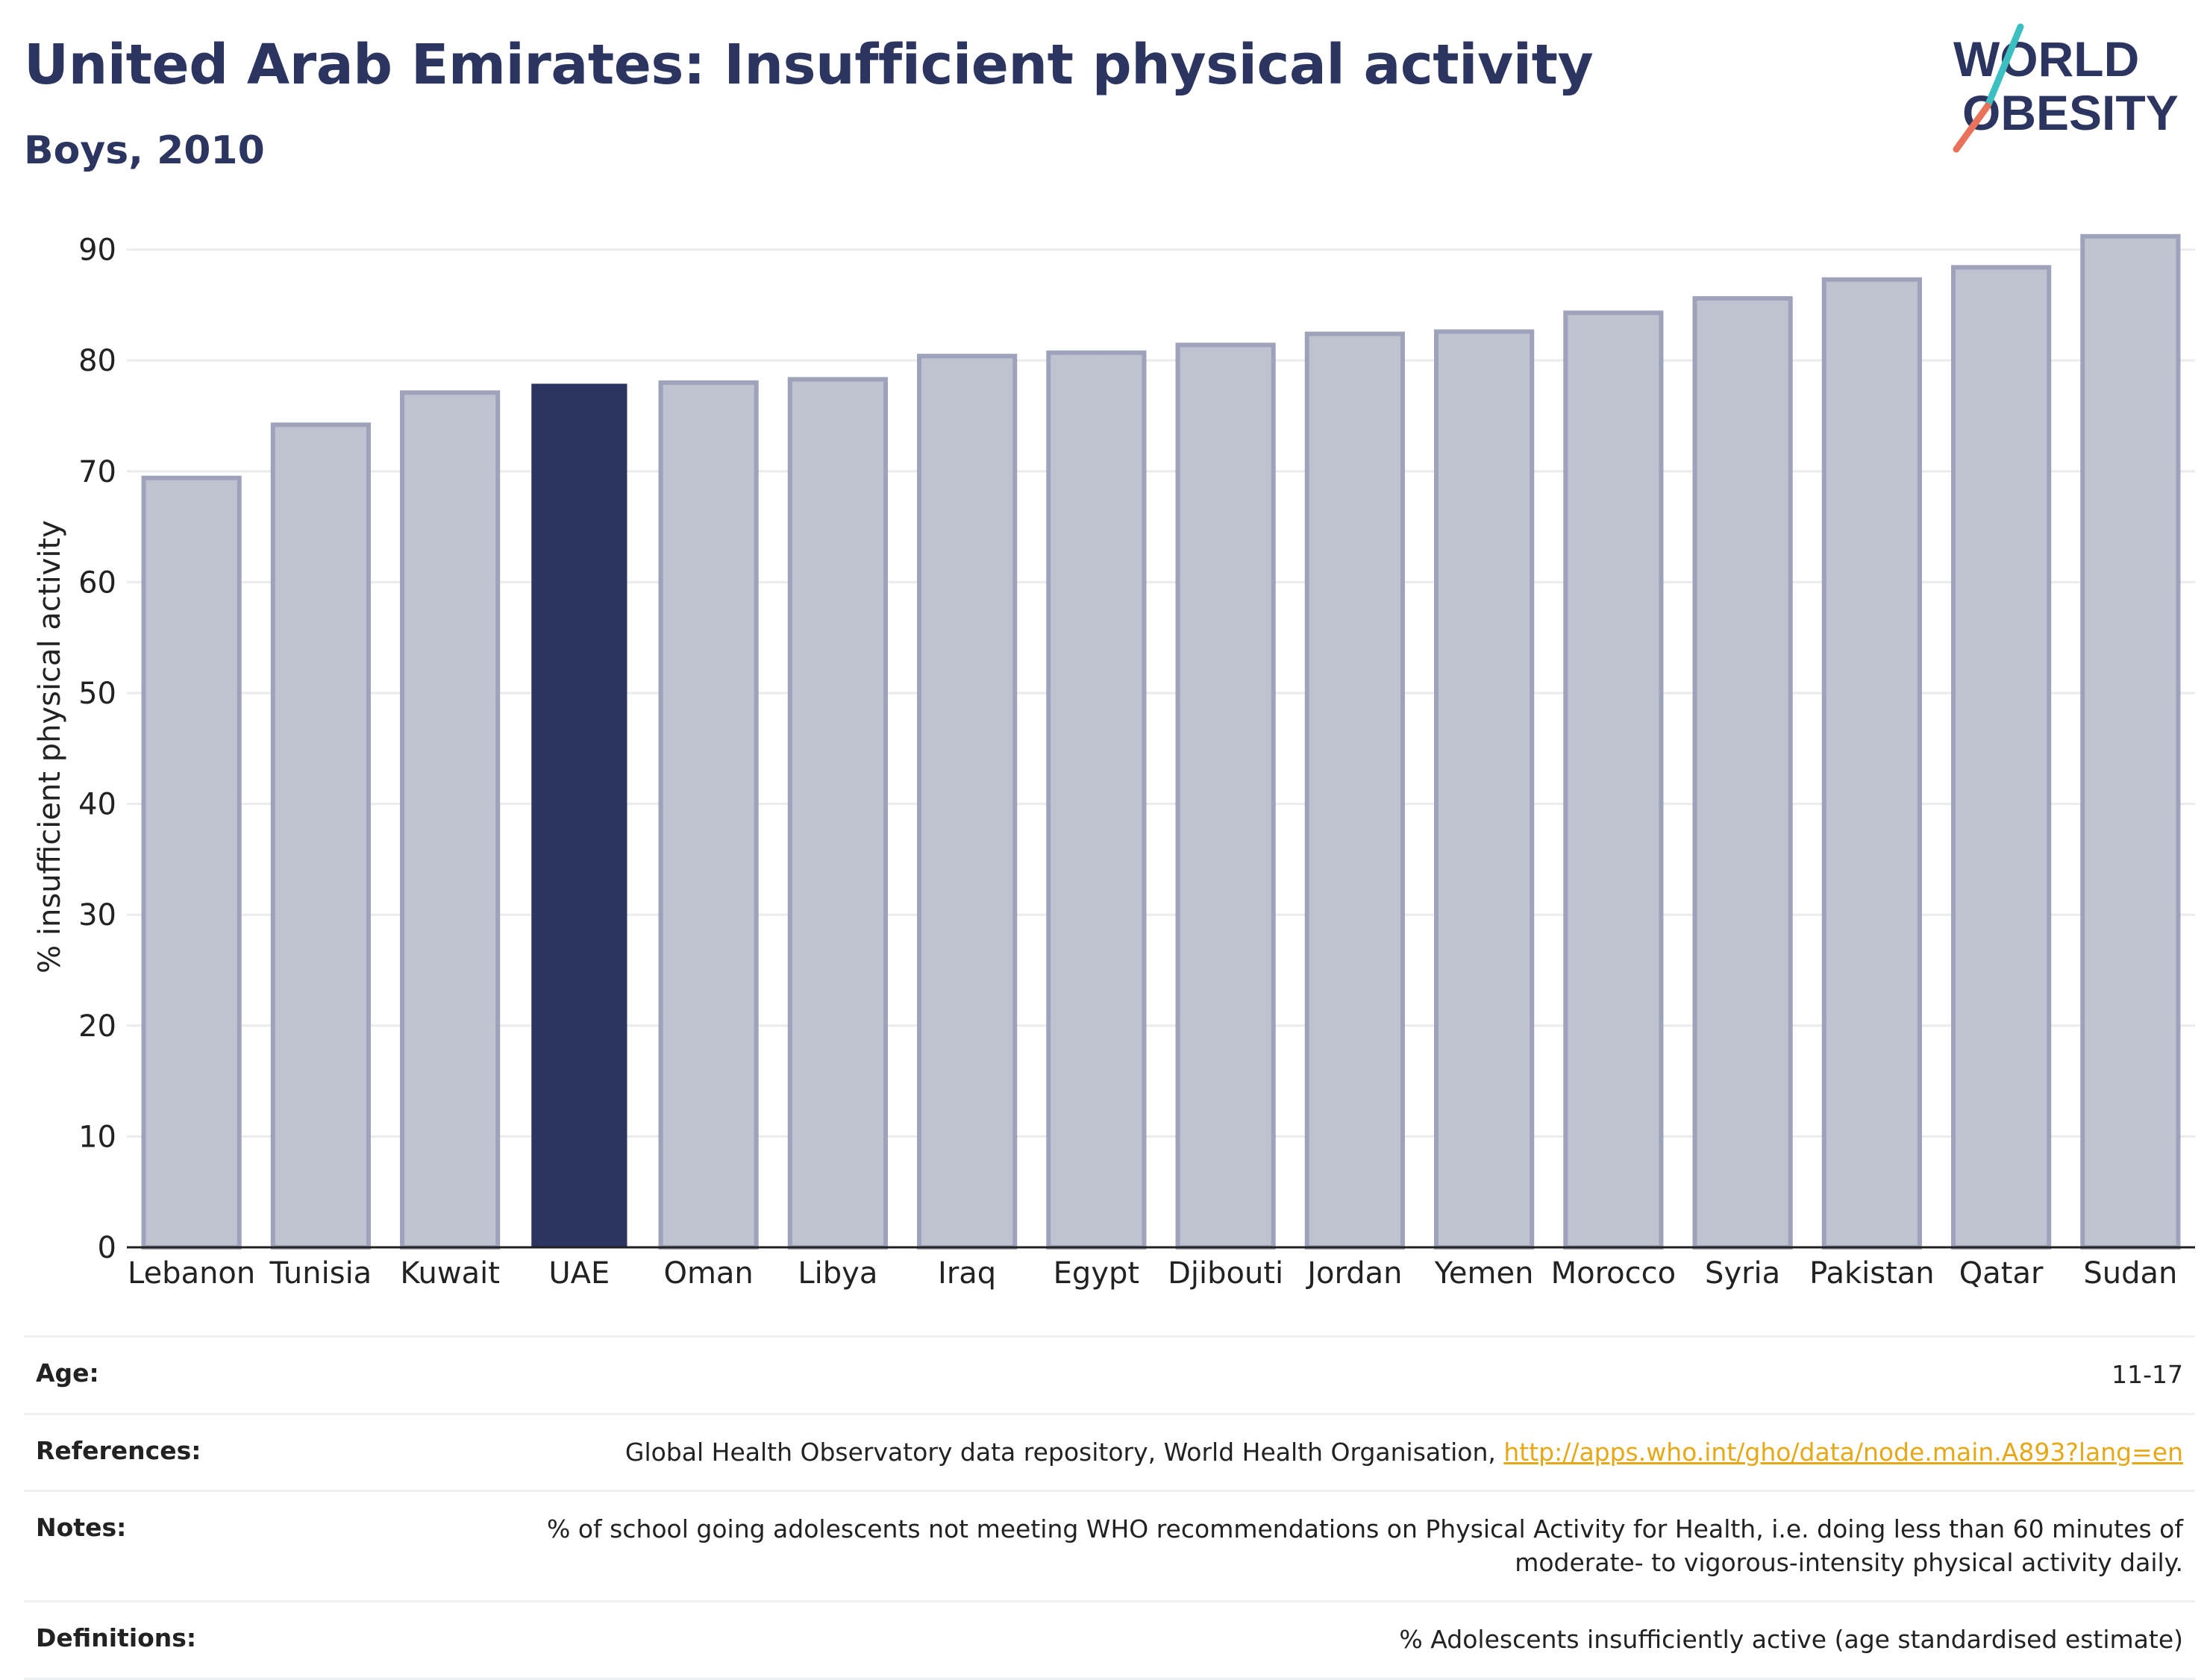 The width and height of the screenshot is (2207, 1680). Describe the element at coordinates (1872, 1273) in the screenshot. I see `x-tick-label: Pakistan` at that location.